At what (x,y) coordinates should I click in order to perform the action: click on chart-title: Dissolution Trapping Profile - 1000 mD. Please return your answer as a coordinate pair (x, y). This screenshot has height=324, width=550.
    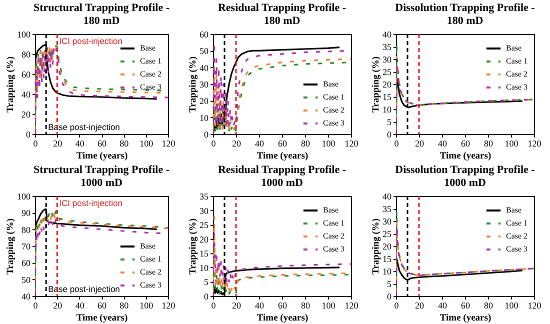
    Looking at the image, I should click on (465, 176).